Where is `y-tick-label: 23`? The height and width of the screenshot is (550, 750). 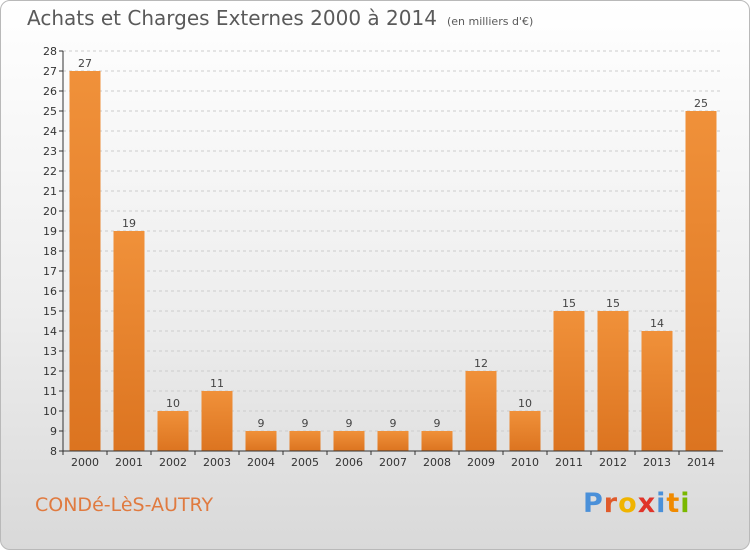
y-tick-label: 23 is located at coordinates (50, 151).